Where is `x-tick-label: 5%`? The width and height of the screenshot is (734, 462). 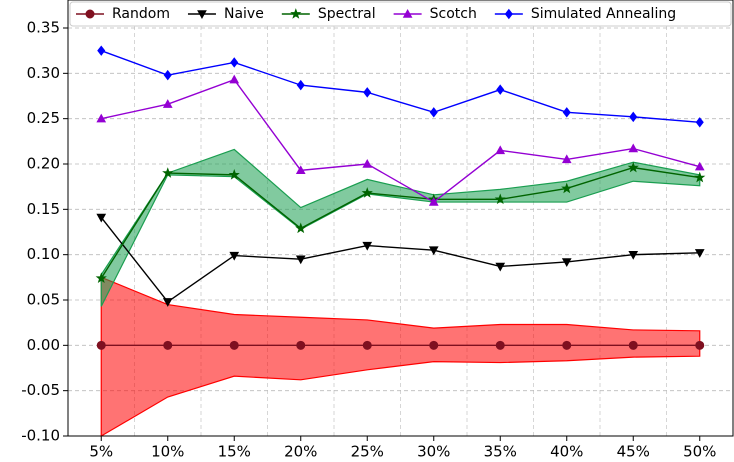
x-tick-label: 5% is located at coordinates (101, 452).